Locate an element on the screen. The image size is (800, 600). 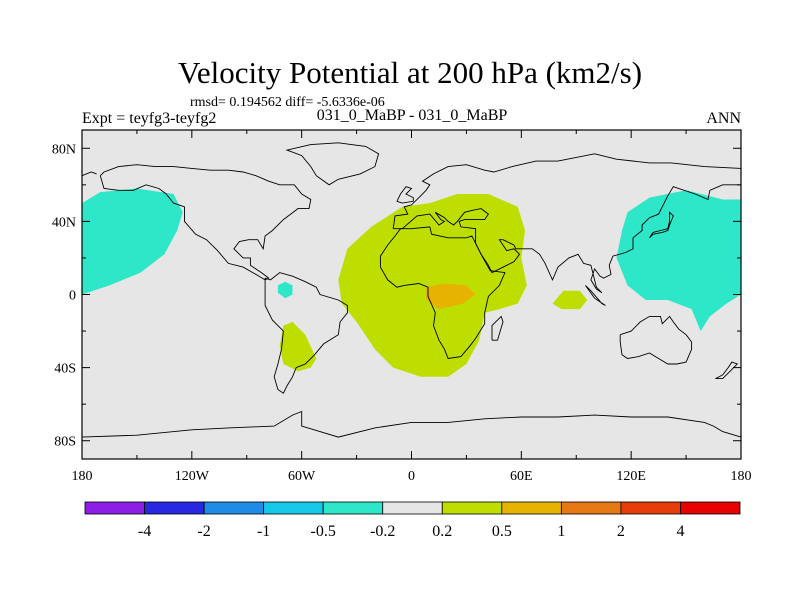
x-tick-label-4: 60E is located at coordinates (521, 476).